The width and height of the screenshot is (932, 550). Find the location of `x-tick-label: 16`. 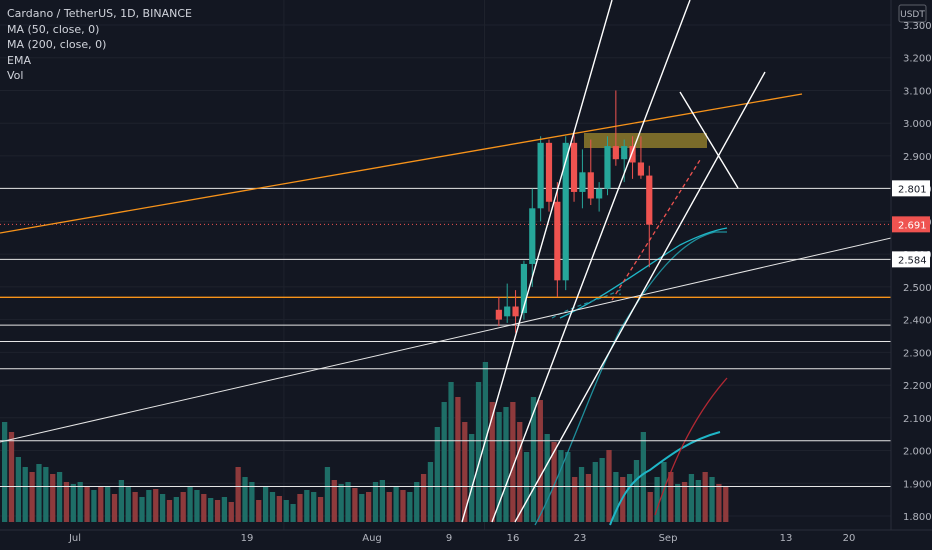

x-tick-label: 16 is located at coordinates (513, 538).